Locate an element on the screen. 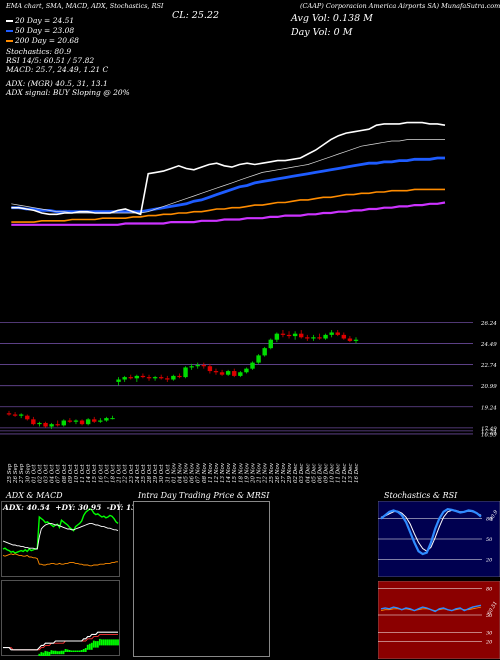  date-tick-label: 13 Nov is located at coordinates (223, 472).